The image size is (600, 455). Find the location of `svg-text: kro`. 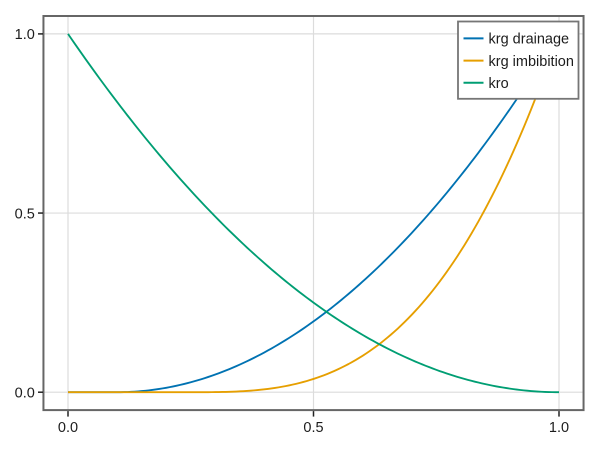

svg-text: kro is located at coordinates (499, 84).